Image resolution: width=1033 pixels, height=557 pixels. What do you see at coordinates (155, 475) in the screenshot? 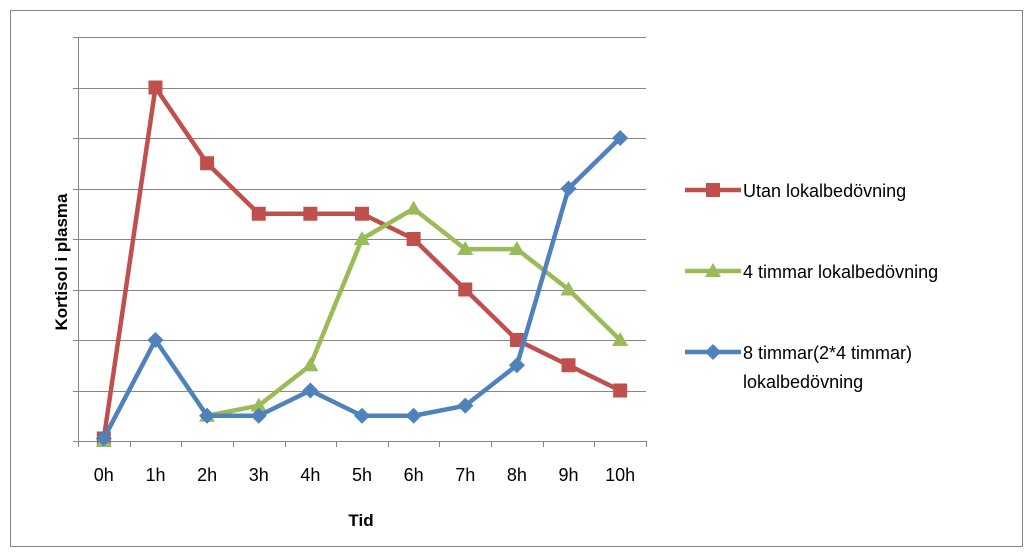
I see `x-tick-label: 1h` at bounding box center [155, 475].